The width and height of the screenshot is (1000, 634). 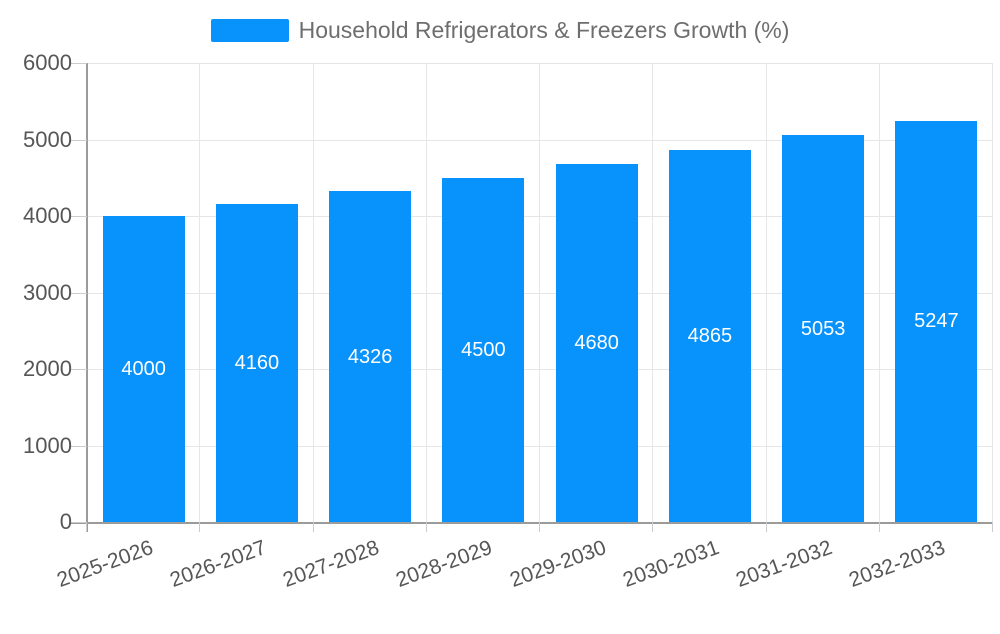 I want to click on y-axis-tick-label: 4000, so click(x=47, y=215).